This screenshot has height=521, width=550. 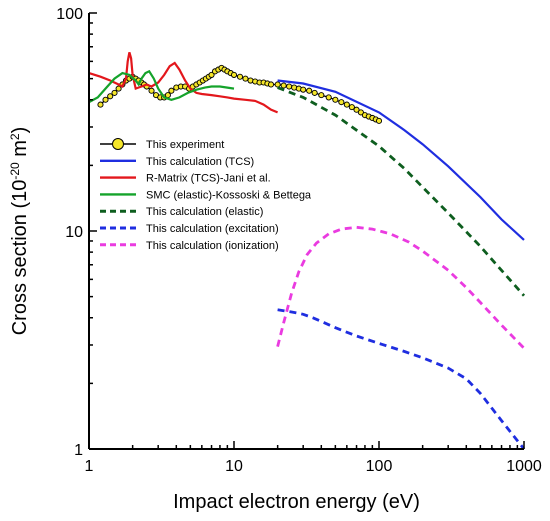 What do you see at coordinates (78, 450) in the screenshot?
I see `y-tick-label: 1` at bounding box center [78, 450].